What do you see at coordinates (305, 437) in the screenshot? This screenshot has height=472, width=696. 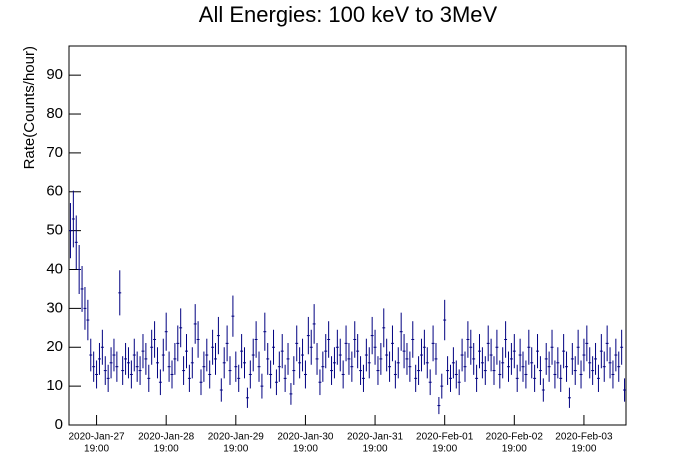 I see `x-tick-label: 2020-Jan-30` at bounding box center [305, 437].